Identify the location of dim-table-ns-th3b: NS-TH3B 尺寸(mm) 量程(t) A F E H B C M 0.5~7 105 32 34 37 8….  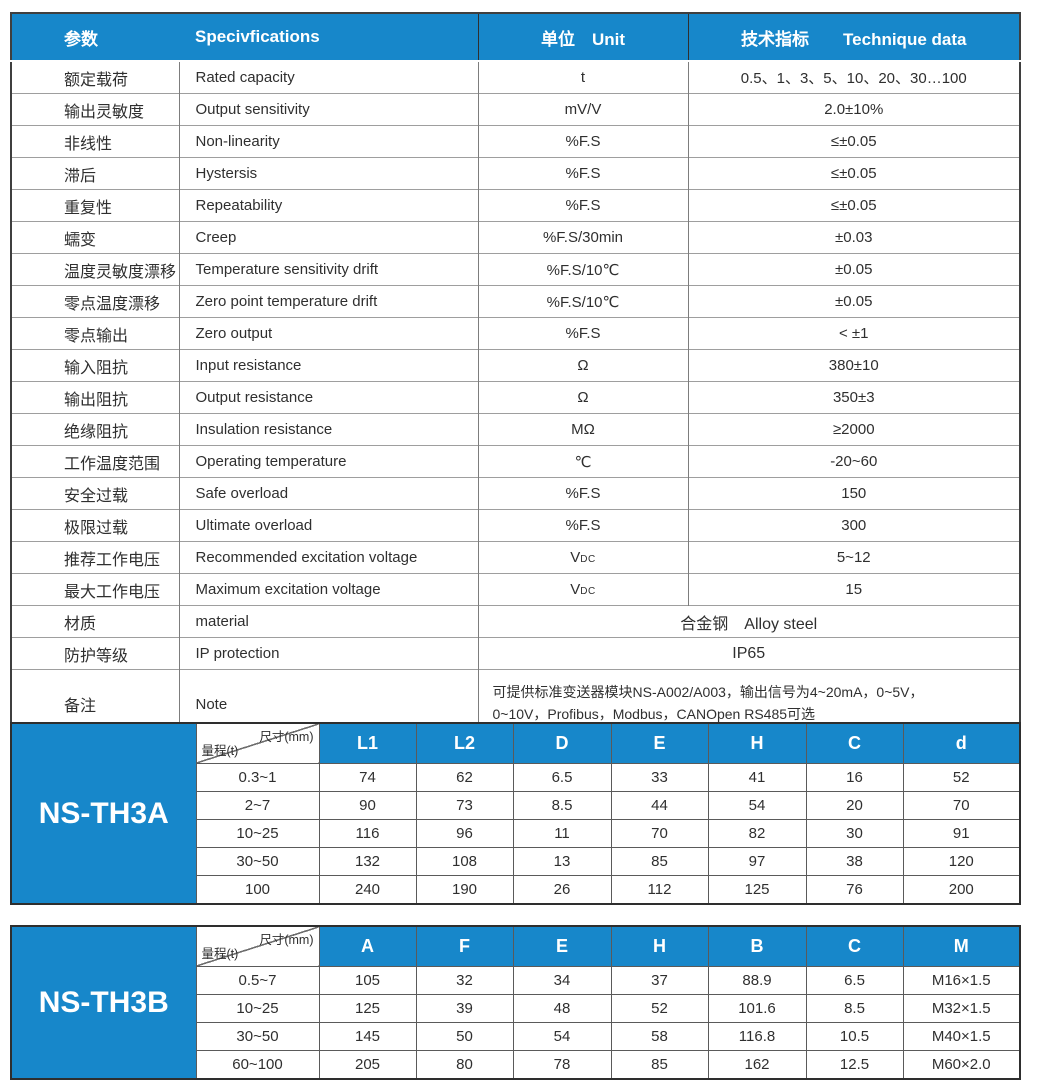
(515, 1002).